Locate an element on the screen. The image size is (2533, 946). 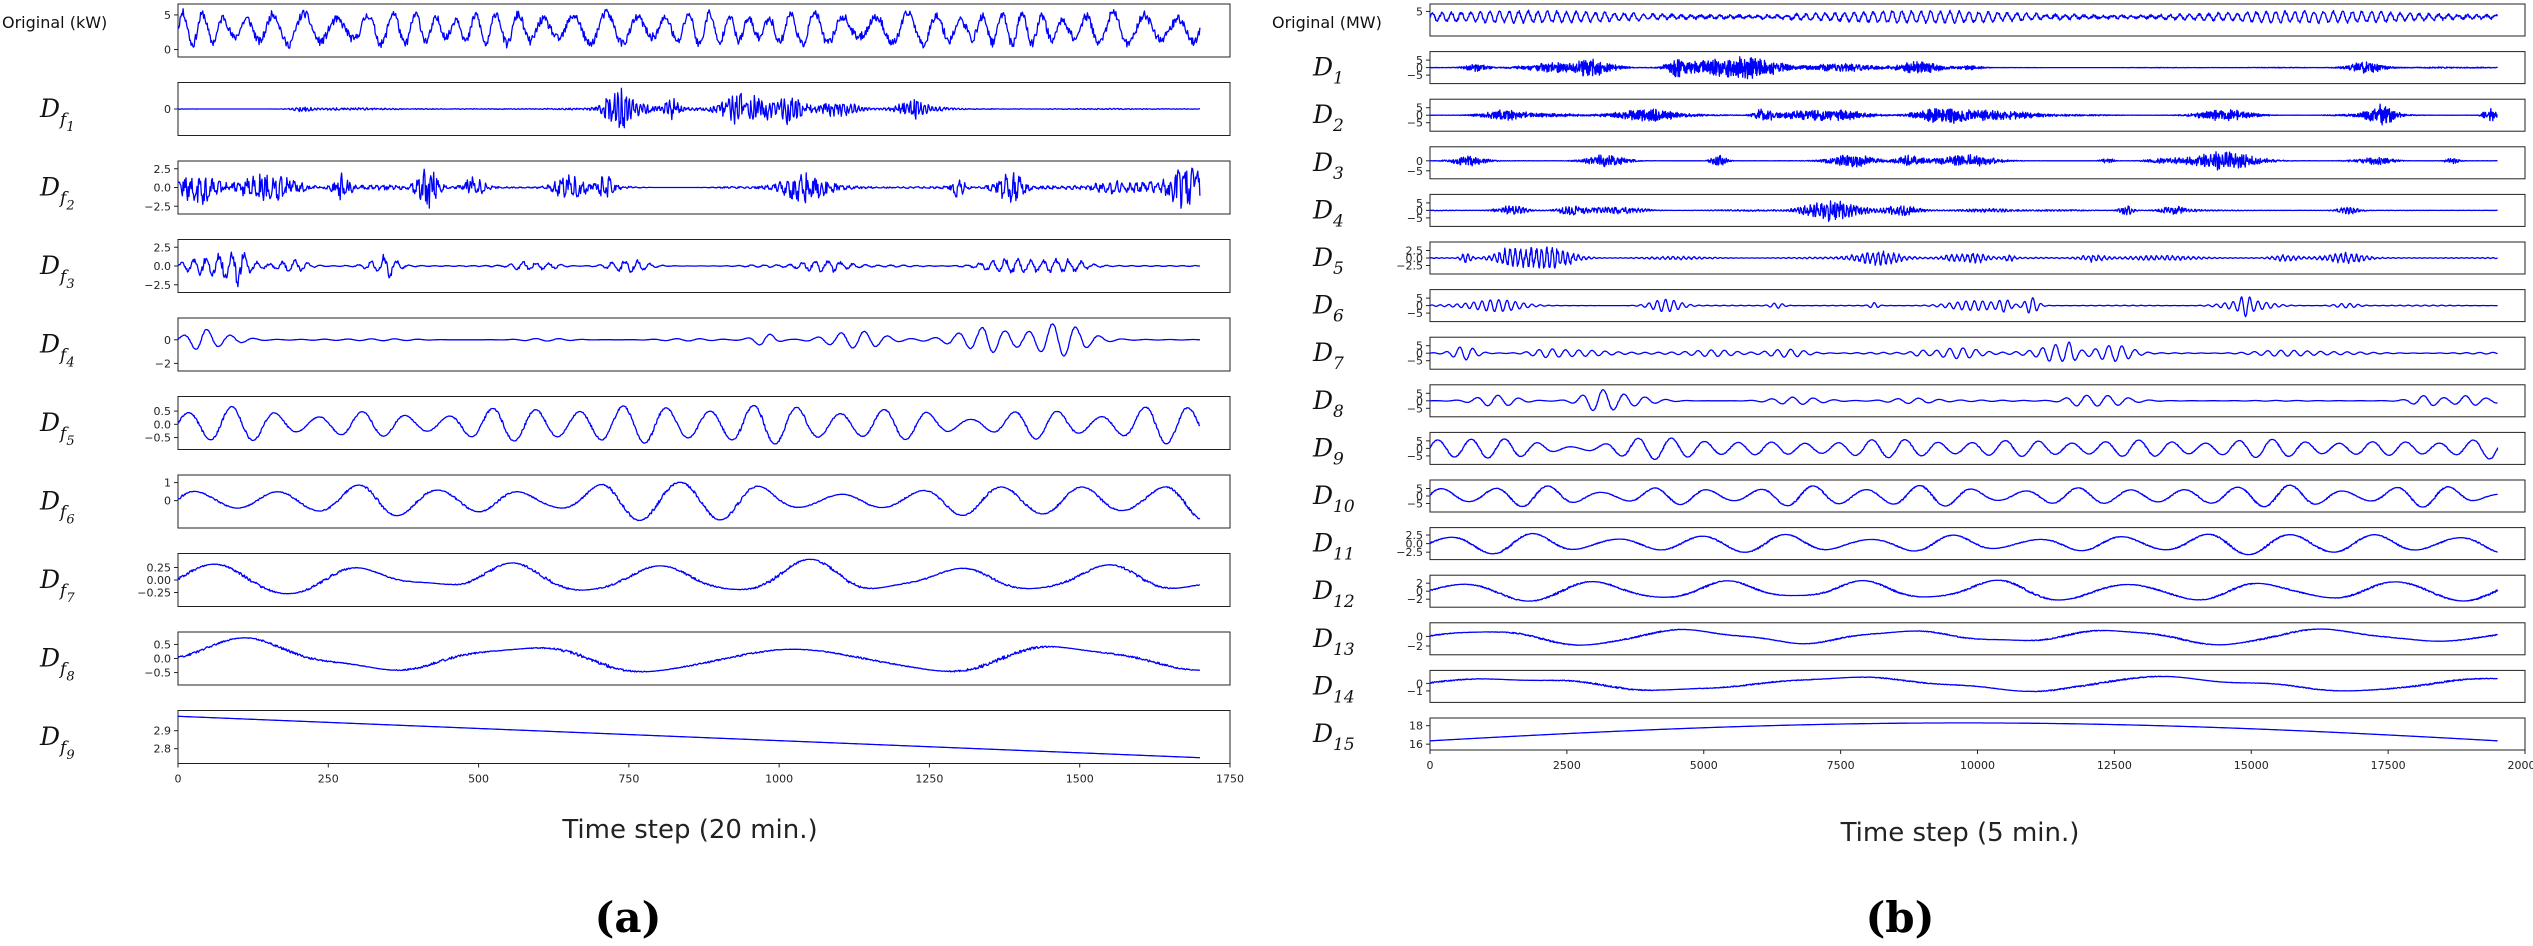
component-name: D14 is located at coordinates (1333, 689).